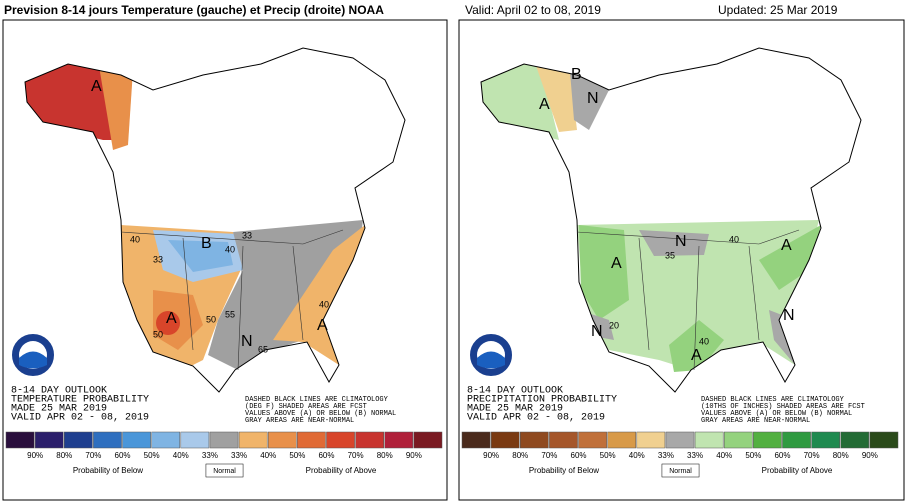 Image resolution: width=910 pixels, height=503 pixels. I want to click on contour-label: 55, so click(230, 314).